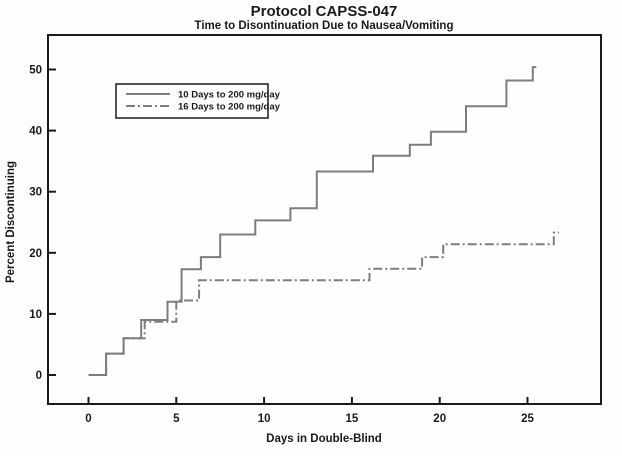  Describe the element at coordinates (527, 419) in the screenshot. I see `x-tick-label: 25` at that location.